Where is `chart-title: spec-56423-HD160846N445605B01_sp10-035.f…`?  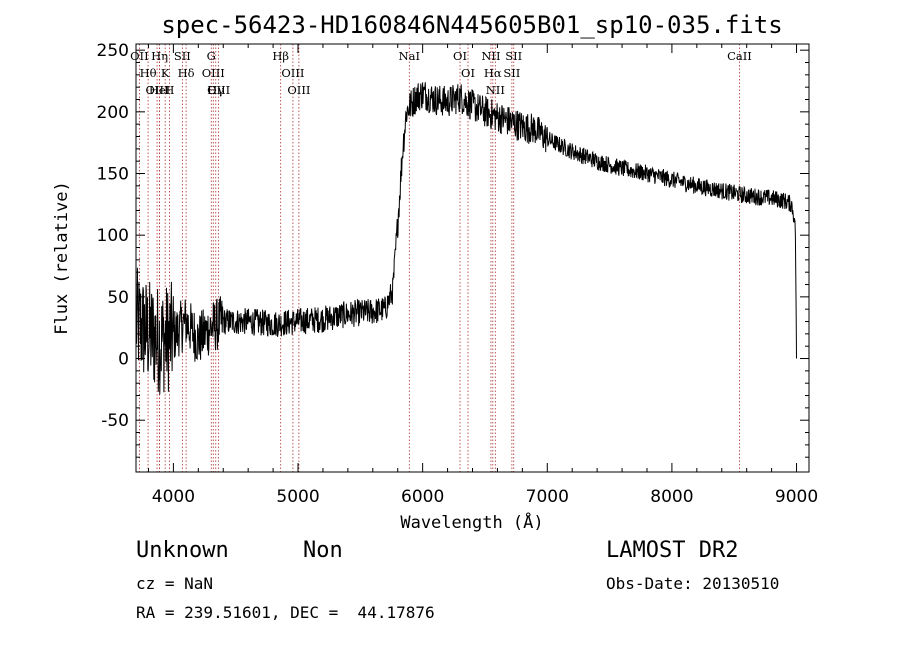 chart-title: spec-56423-HD160846N445605B01_sp10-035.f… is located at coordinates (471, 25).